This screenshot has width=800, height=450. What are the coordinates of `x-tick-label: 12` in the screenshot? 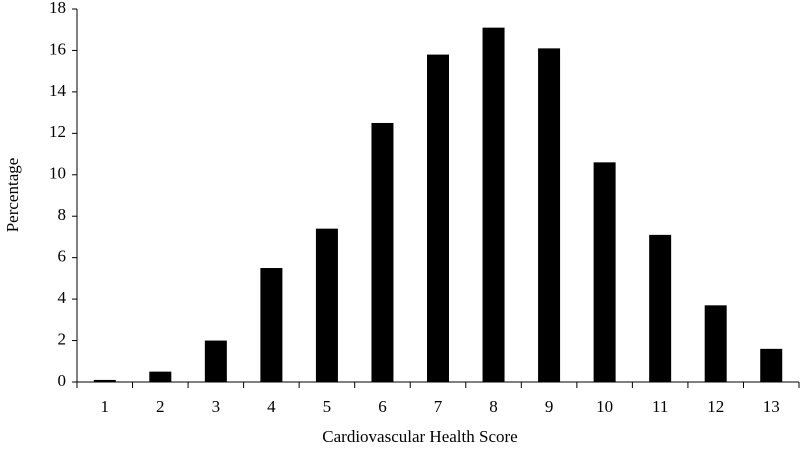 It's located at (715, 406).